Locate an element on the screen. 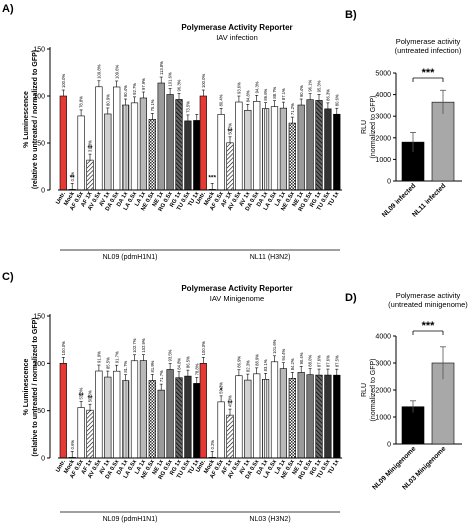 The image size is (474, 526). data-label: 86.5% is located at coordinates (188, 362).